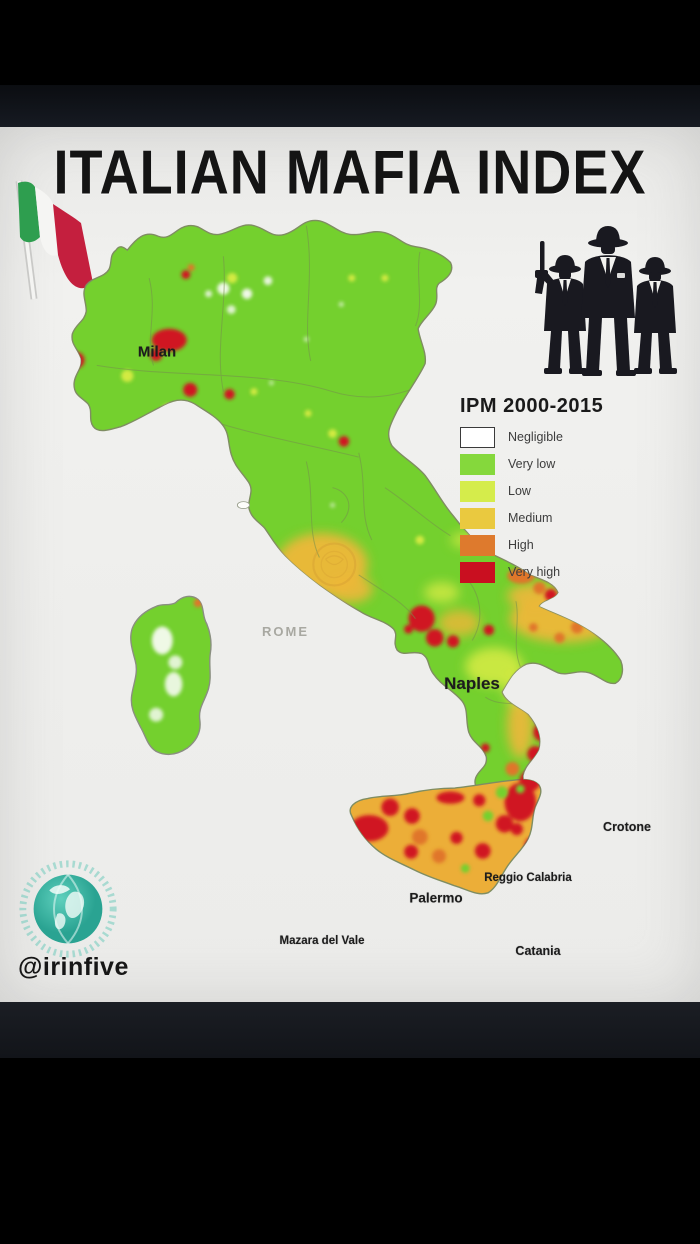 The height and width of the screenshot is (1244, 700). What do you see at coordinates (472, 683) in the screenshot?
I see `city-label-naples: Naples` at bounding box center [472, 683].